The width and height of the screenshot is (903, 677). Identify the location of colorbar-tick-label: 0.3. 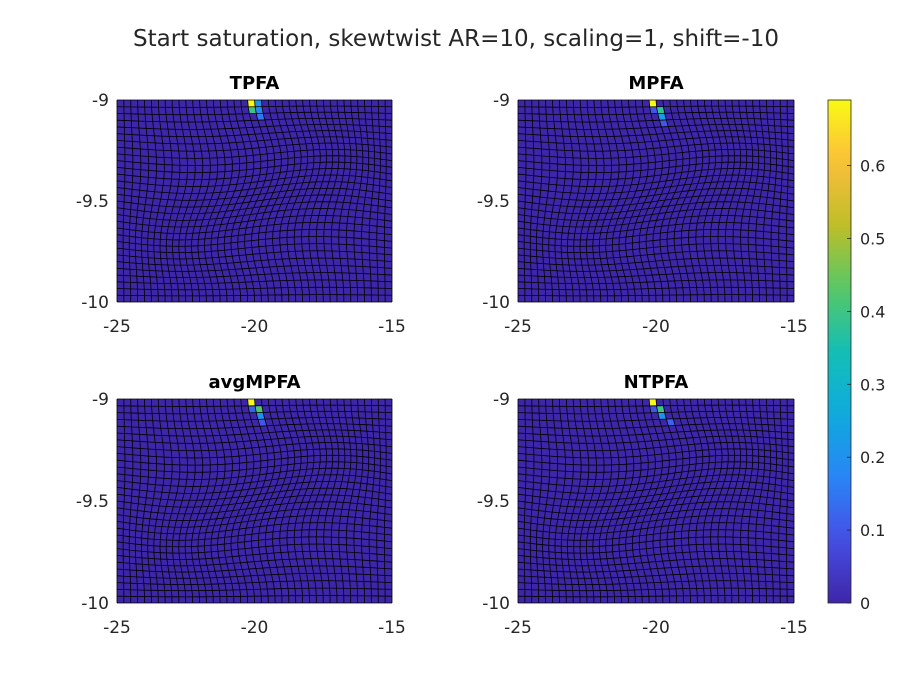
(872, 384).